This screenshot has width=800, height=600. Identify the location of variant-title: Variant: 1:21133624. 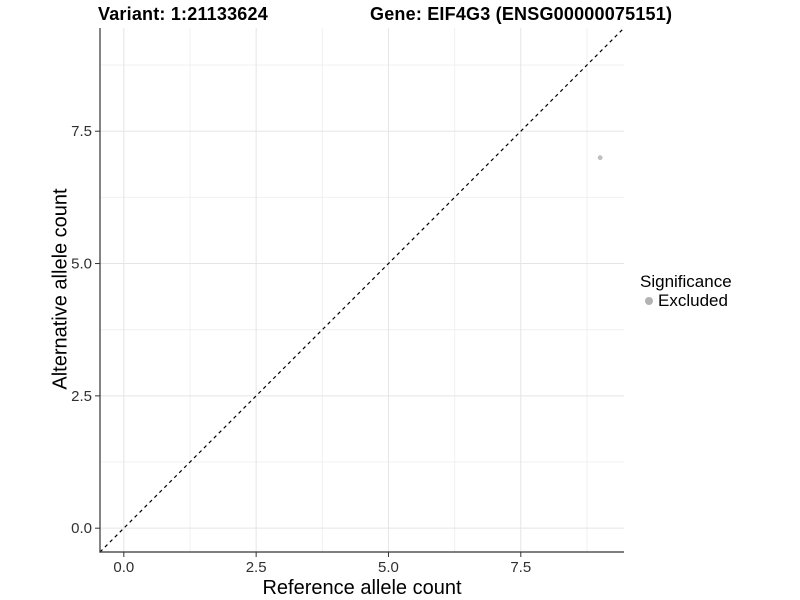
(183, 14).